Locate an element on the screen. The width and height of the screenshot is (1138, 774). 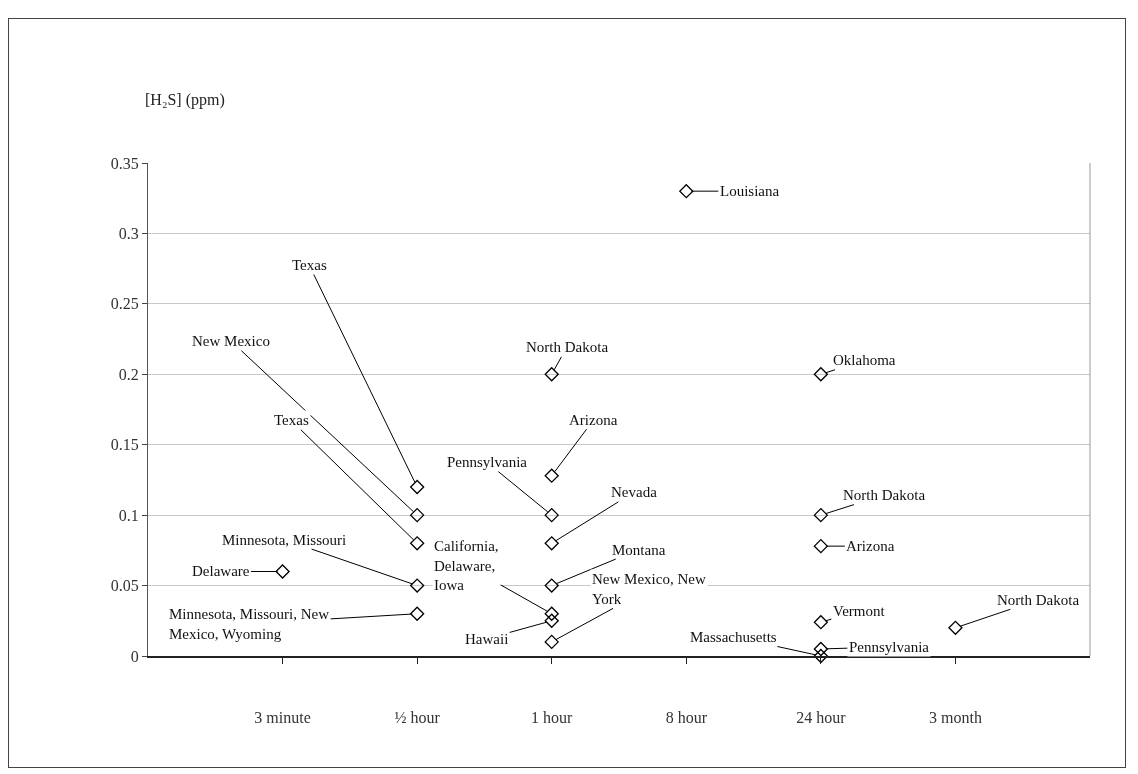
annotation: Massachusetts is located at coordinates (733, 637).